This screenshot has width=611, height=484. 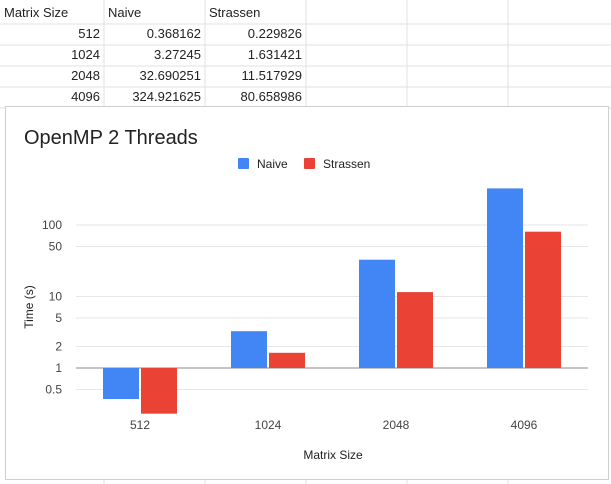 I want to click on y-tick-label: 1, so click(x=58, y=368).